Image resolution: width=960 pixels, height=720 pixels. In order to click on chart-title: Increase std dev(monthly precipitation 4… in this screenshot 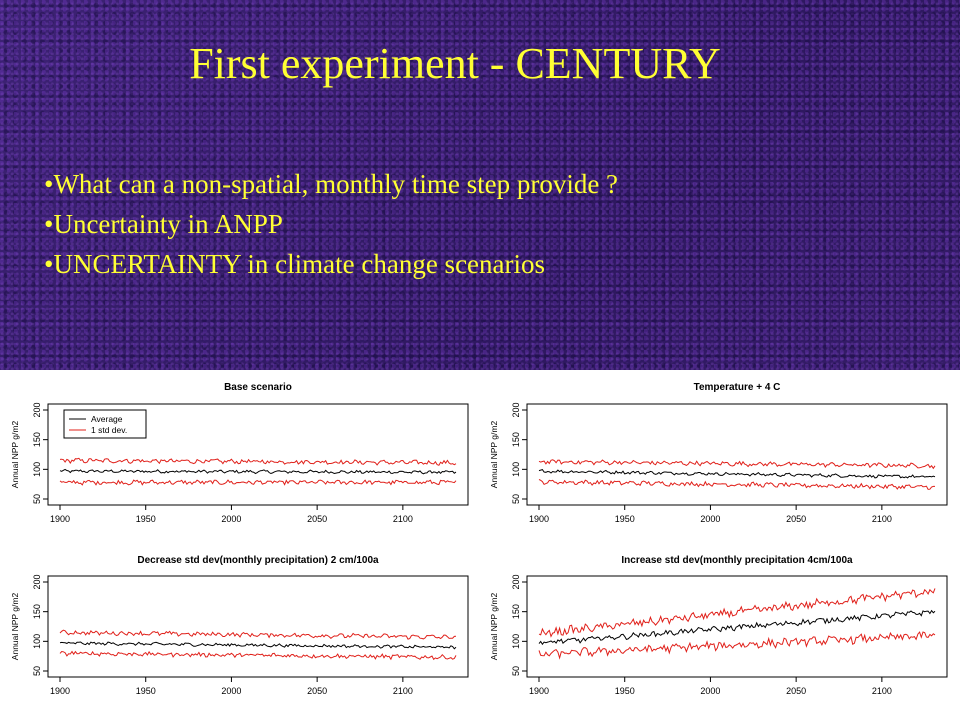, I will do `click(737, 560)`.